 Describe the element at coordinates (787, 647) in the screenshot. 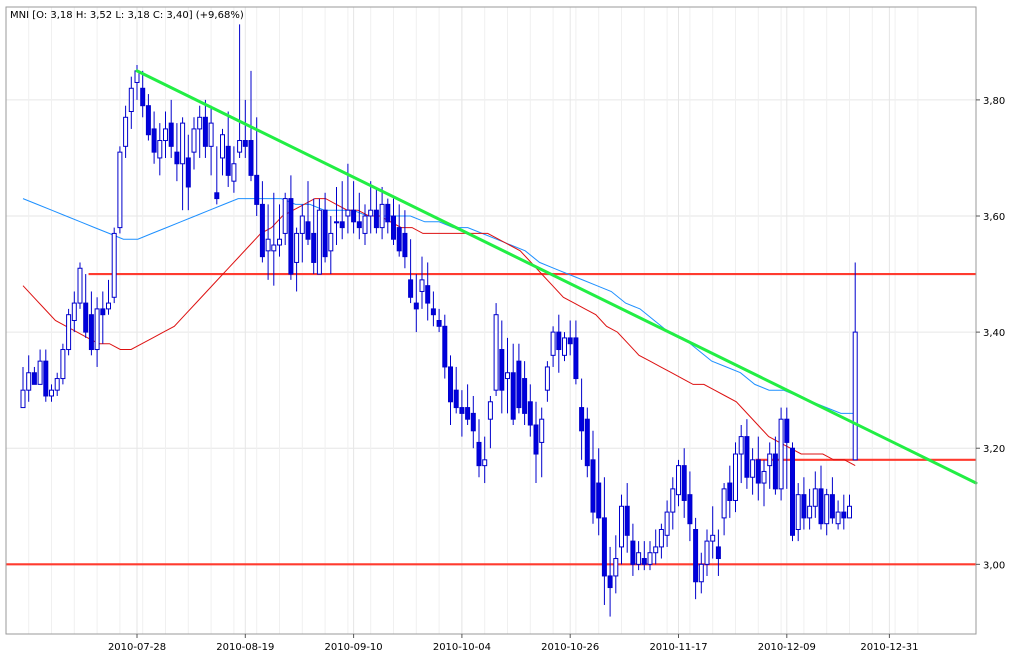

I see `x-tick-label: 2010-12-09` at that location.